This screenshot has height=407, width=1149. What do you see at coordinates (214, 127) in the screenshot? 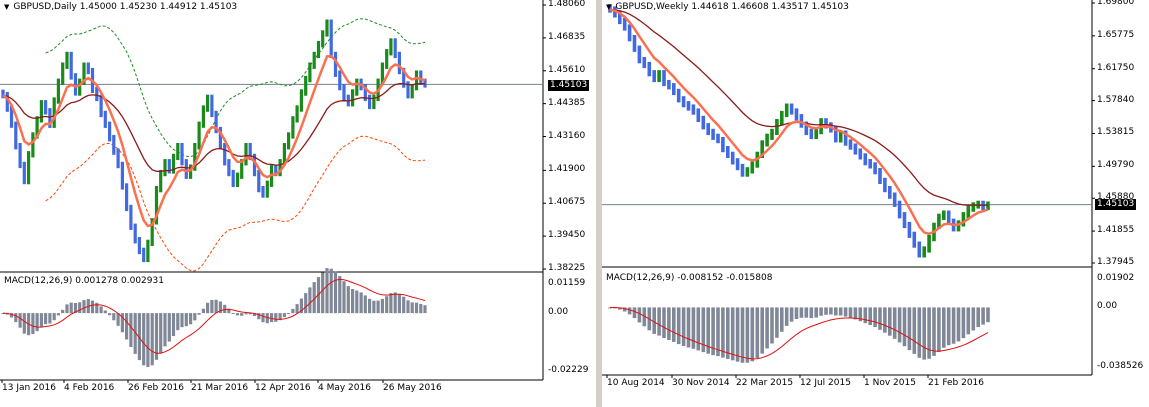
I see `slow-moving-average` at bounding box center [214, 127].